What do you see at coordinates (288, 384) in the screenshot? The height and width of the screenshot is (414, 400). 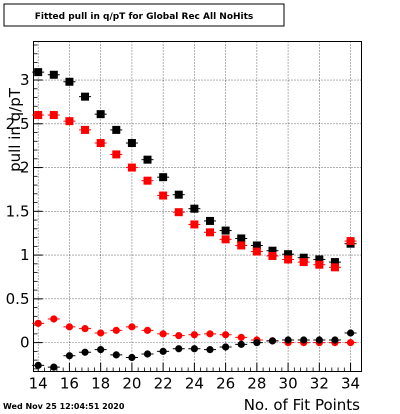 I see `x-tick-label: 30` at bounding box center [288, 384].